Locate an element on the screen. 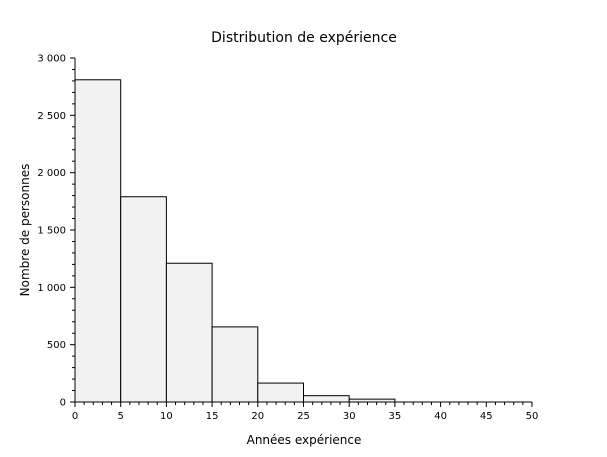  x-tick-label: 5 is located at coordinates (121, 416).